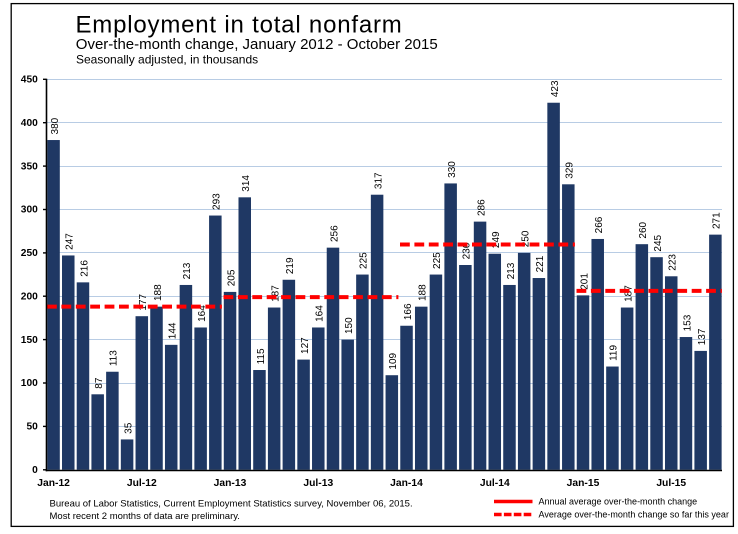  What do you see at coordinates (583, 483) in the screenshot?
I see `svg-text: Jan-15` at bounding box center [583, 483].